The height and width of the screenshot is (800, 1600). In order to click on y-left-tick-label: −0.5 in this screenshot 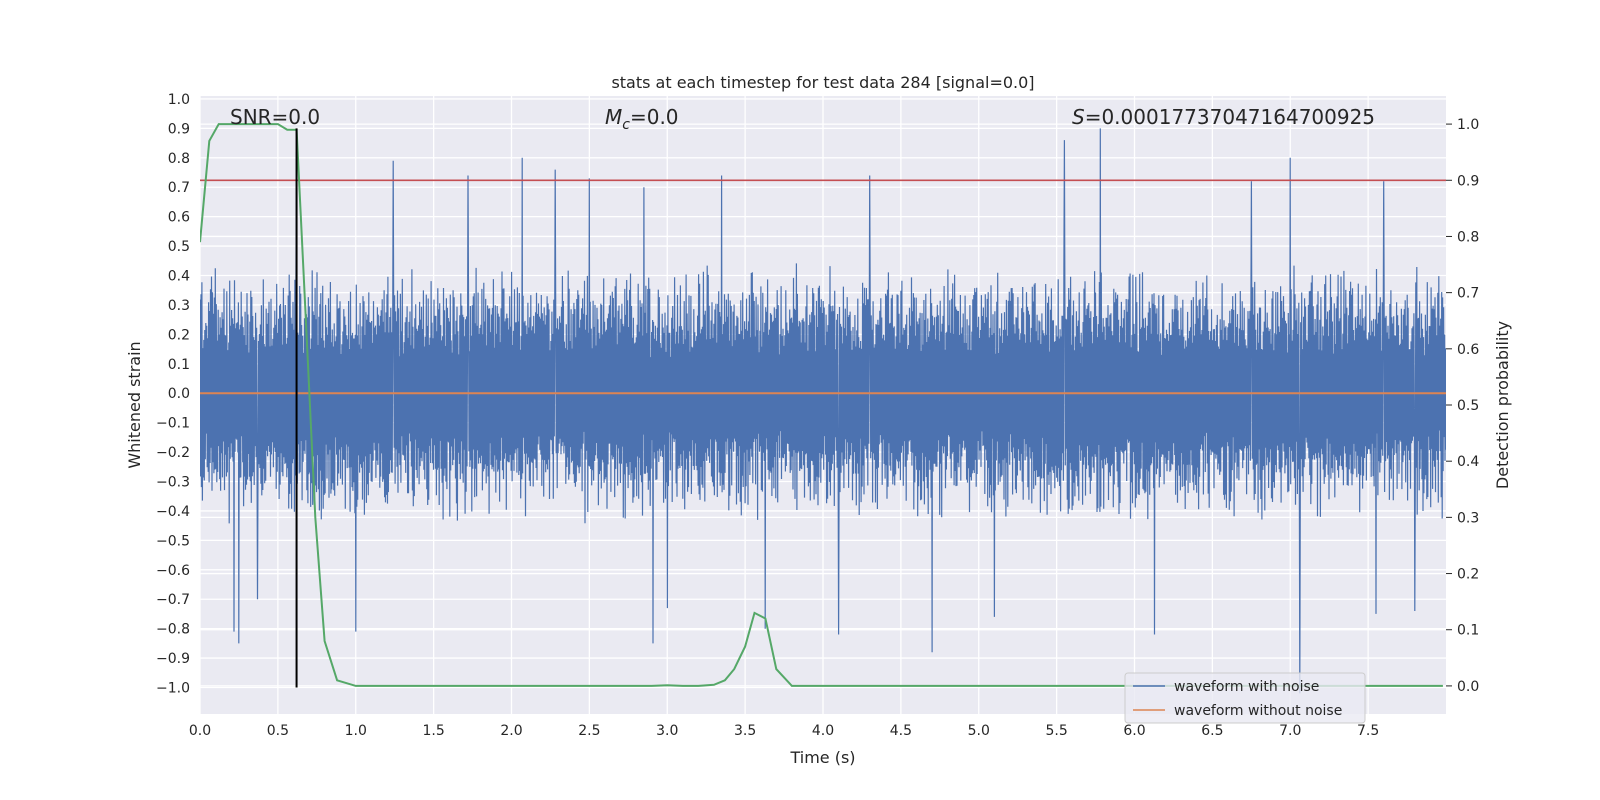, I will do `click(173, 541)`.